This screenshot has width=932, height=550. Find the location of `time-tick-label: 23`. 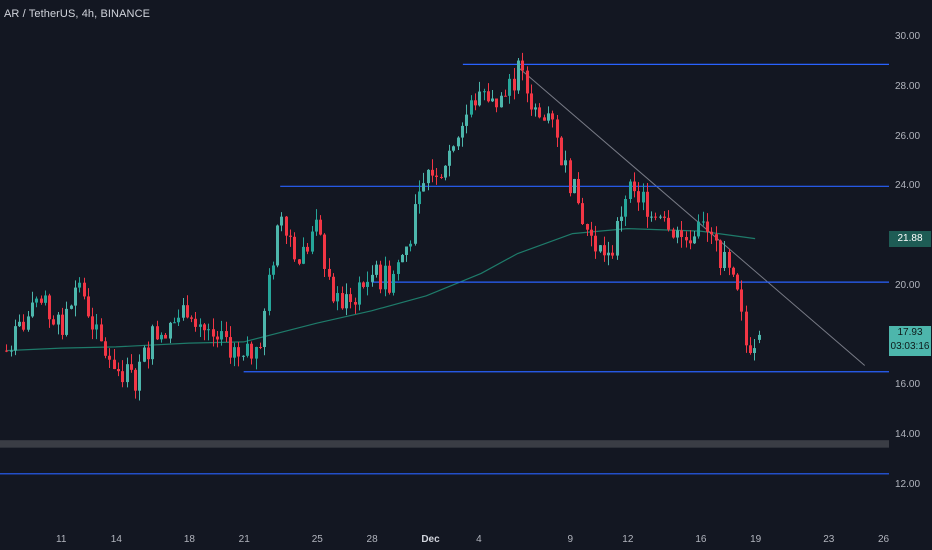

time-tick-label: 23 is located at coordinates (829, 539).